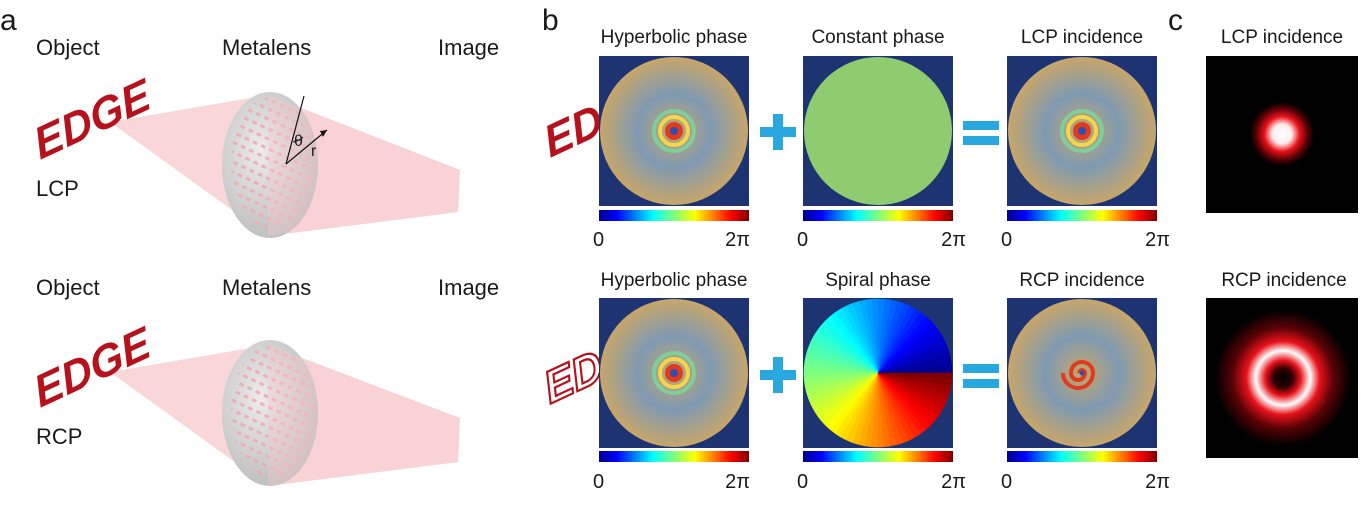 The image size is (1367, 506). Describe the element at coordinates (550, 20) in the screenshot. I see `panel-b-letter: b` at that location.